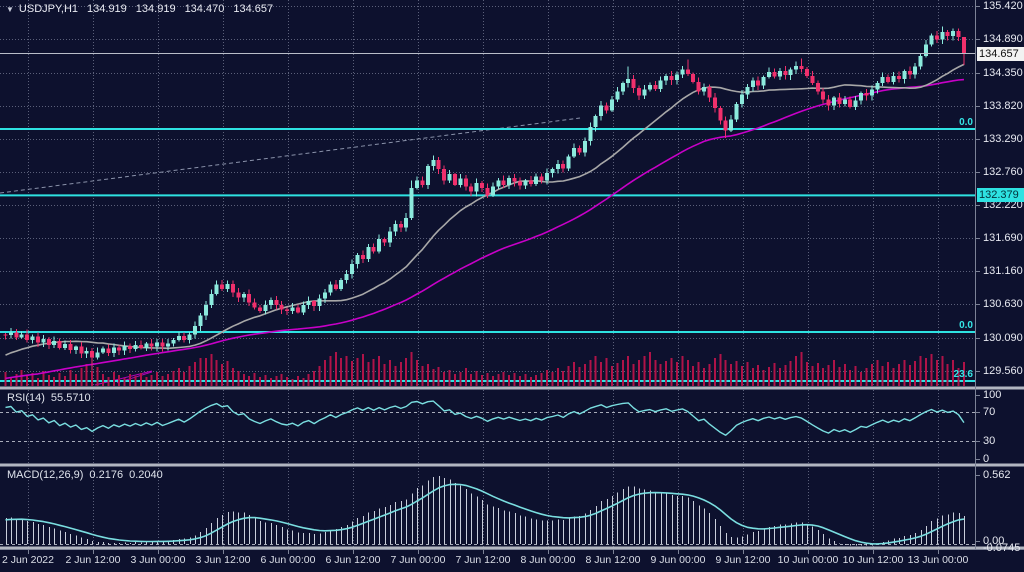 This screenshot has height=572, width=1024. What do you see at coordinates (10, 9) in the screenshot?
I see `symbol-dropdown-caret: ▼` at bounding box center [10, 9].